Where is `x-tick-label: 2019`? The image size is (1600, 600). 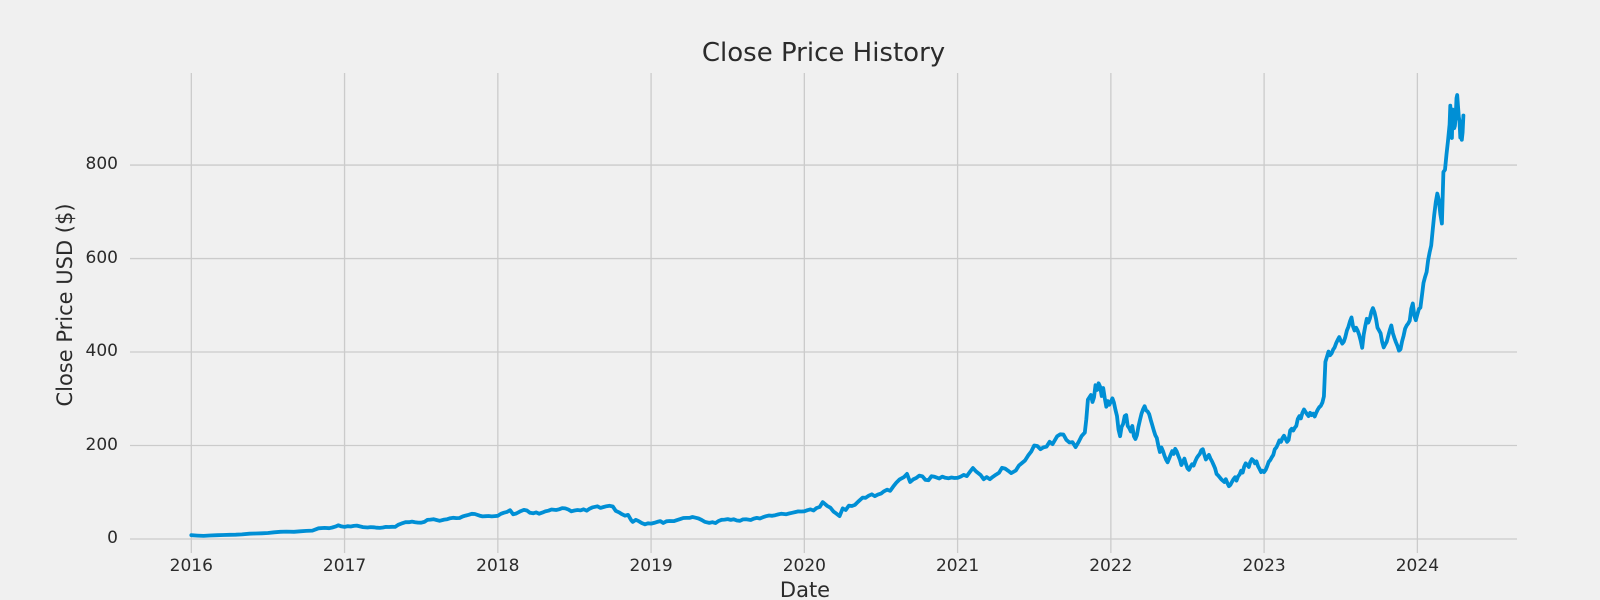 x-tick-label: 2019 is located at coordinates (651, 566).